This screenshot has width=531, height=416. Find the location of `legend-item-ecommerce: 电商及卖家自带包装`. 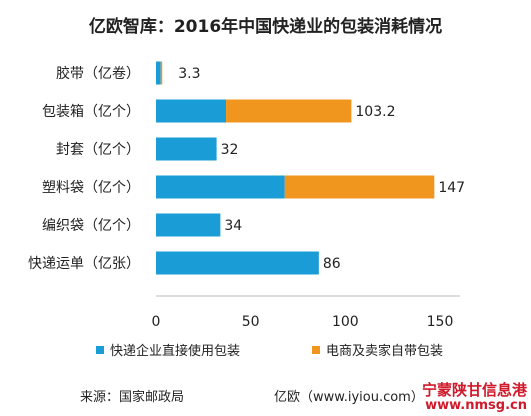

legend-item-ecommerce: 电商及卖家自带包装 is located at coordinates (377, 349).